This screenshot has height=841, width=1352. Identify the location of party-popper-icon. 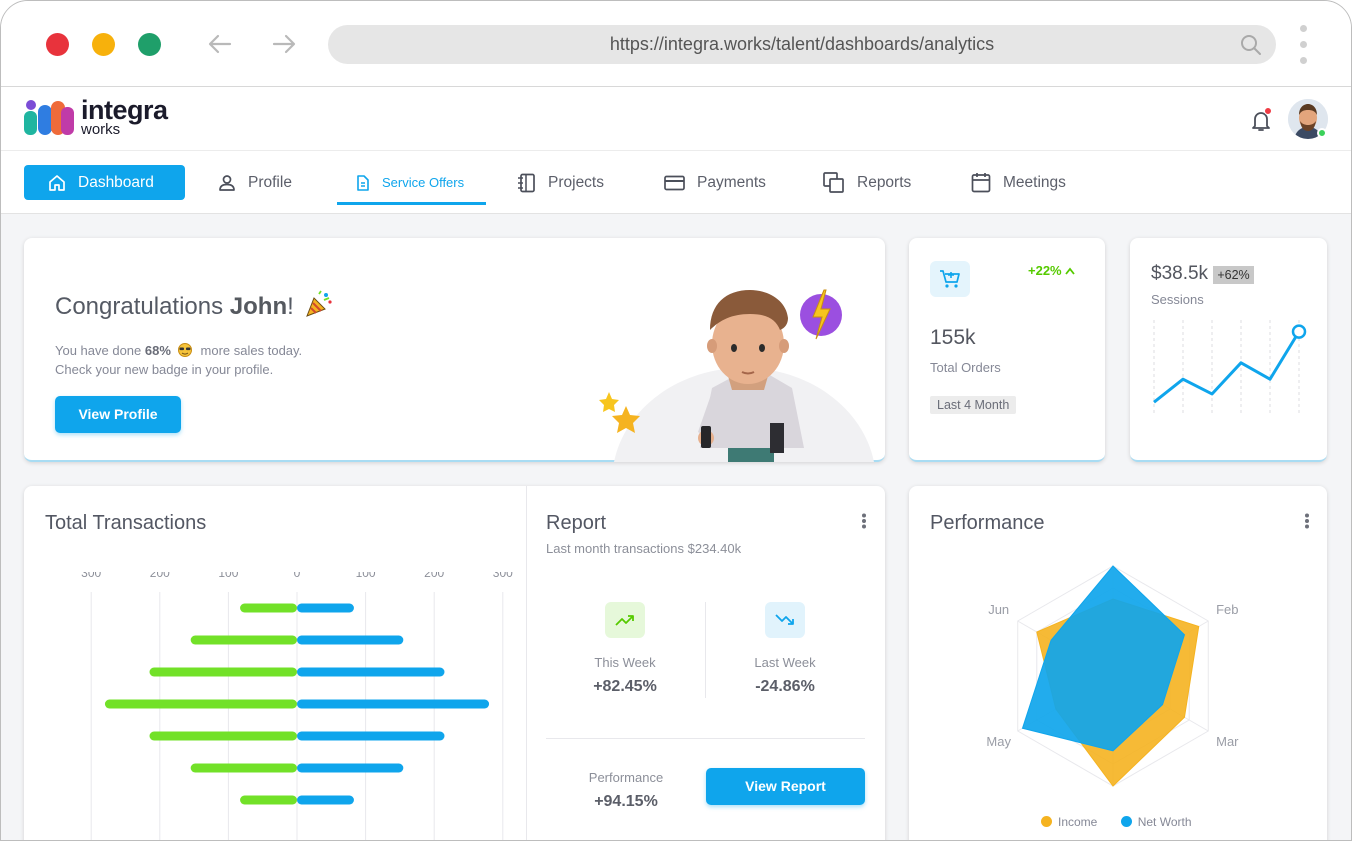
(319, 303).